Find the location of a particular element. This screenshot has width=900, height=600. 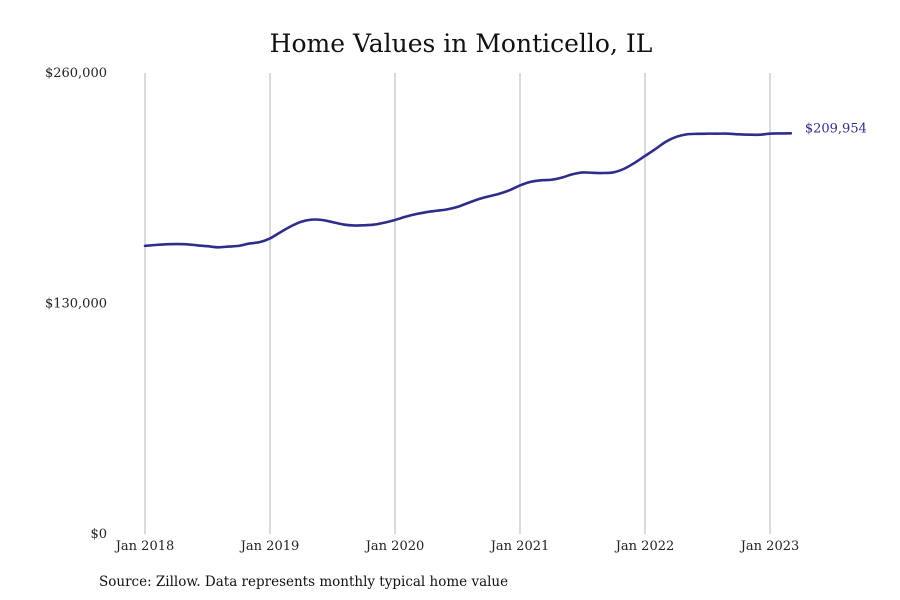

y-tick-label: $260,000 is located at coordinates (76, 73).